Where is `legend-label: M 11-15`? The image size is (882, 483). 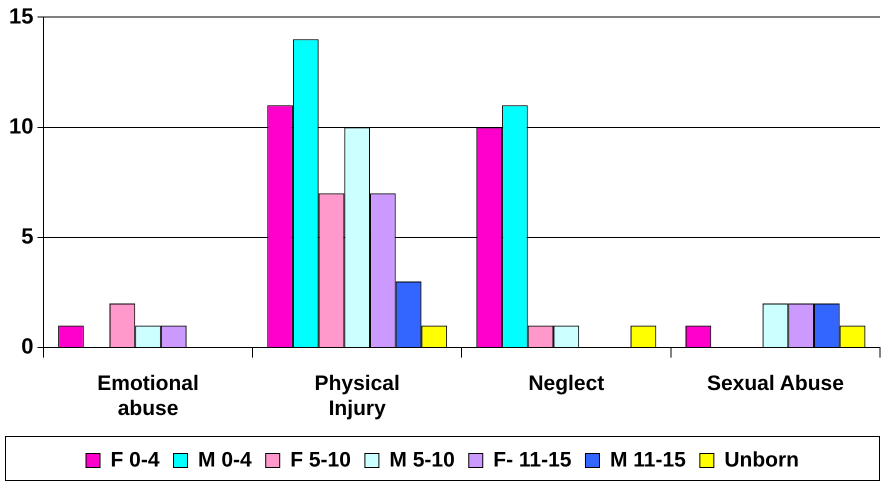 legend-label: M 11-15 is located at coordinates (648, 460).